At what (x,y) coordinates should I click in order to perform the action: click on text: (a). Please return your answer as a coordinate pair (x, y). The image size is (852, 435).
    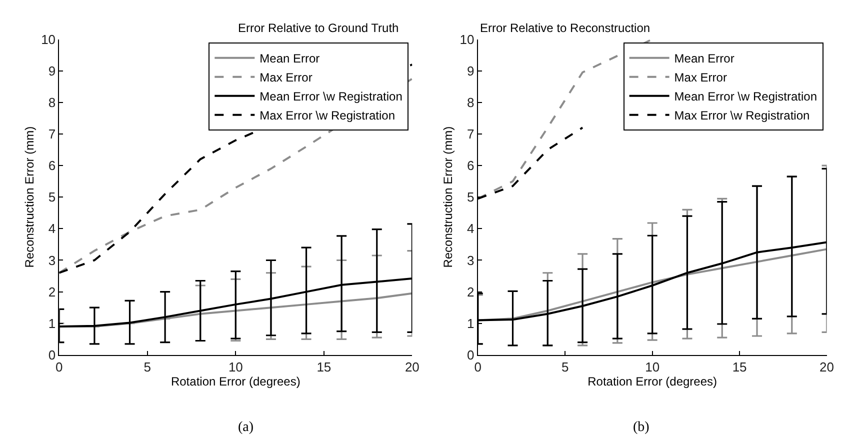
    Looking at the image, I should click on (246, 427).